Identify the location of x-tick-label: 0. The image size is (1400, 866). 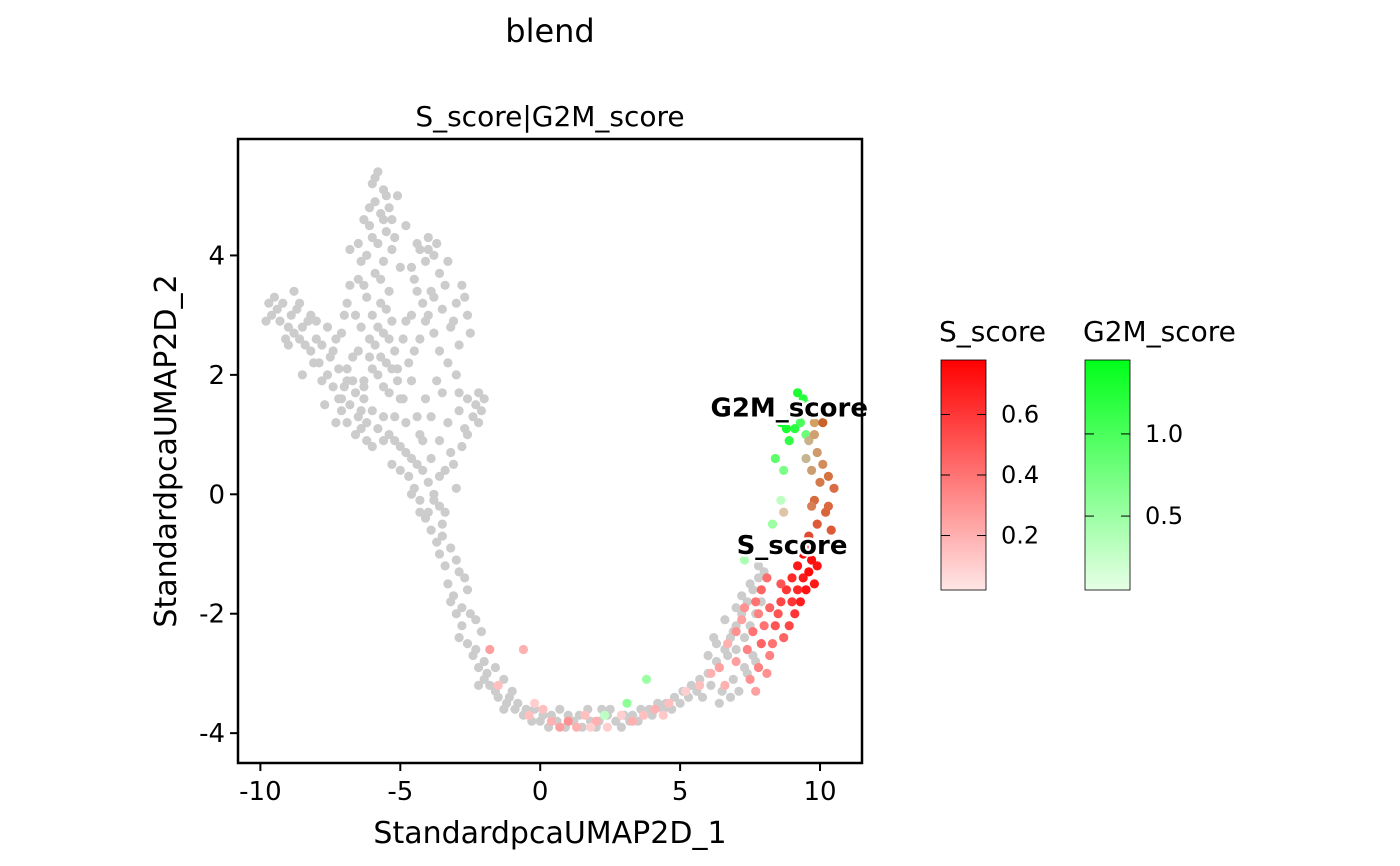
(540, 792).